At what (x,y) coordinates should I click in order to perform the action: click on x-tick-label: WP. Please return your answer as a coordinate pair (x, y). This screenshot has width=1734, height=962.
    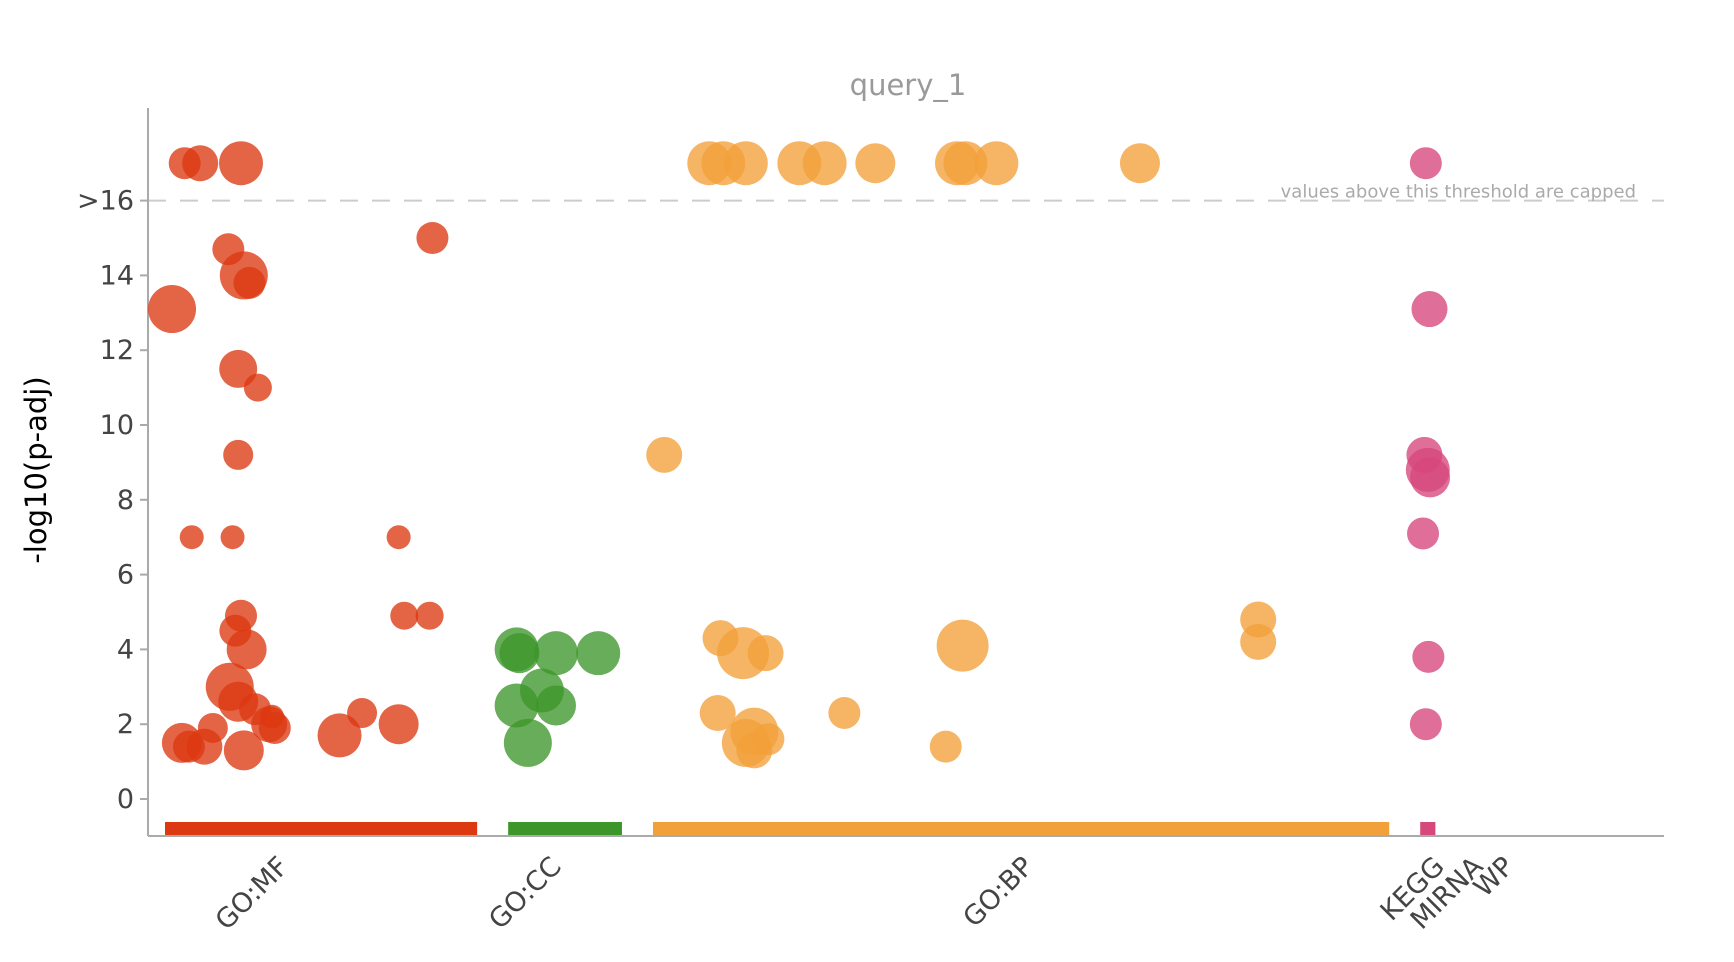
    Looking at the image, I should click on (1494, 877).